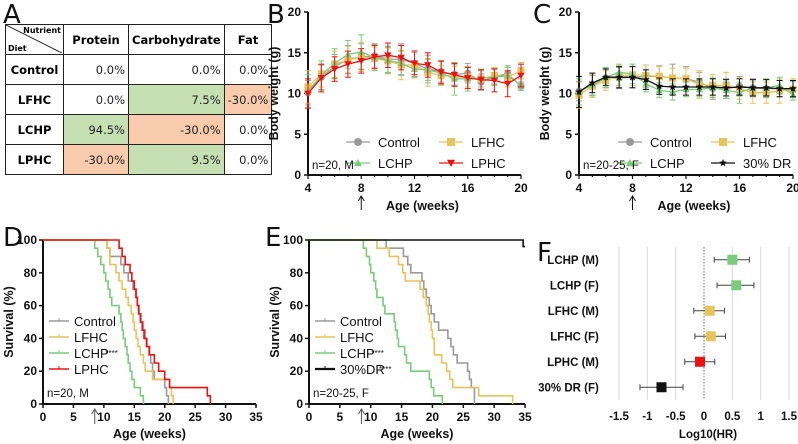  Describe the element at coordinates (96, 129) in the screenshot. I see `table-cell: 94.5%` at that location.